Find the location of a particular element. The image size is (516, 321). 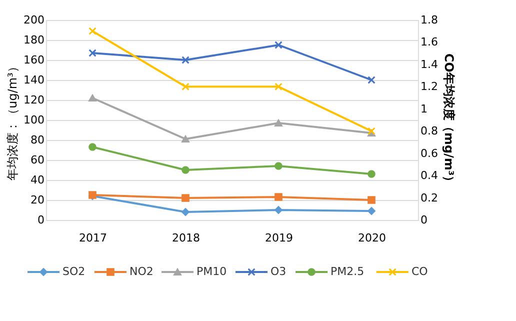

x-tick-label: 2017 is located at coordinates (93, 238).